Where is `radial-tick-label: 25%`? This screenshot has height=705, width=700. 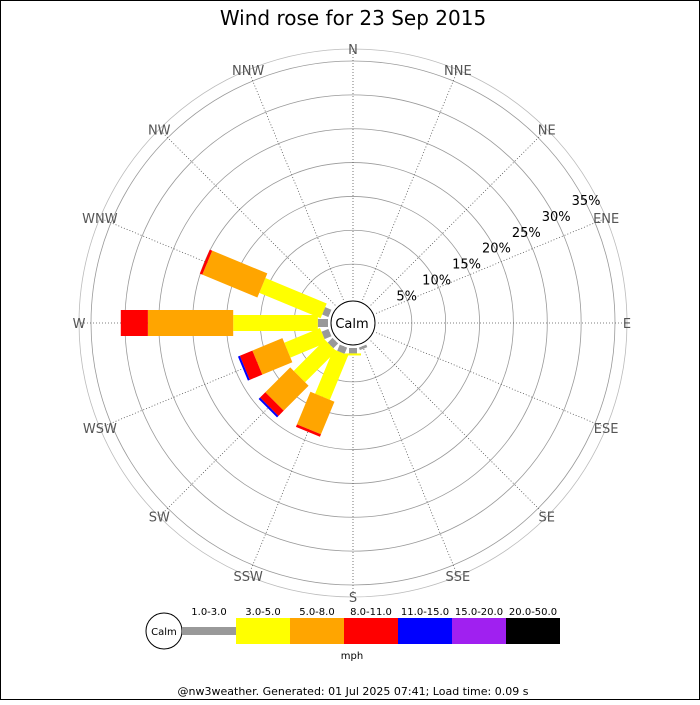 radial-tick-label: 25% is located at coordinates (526, 233).